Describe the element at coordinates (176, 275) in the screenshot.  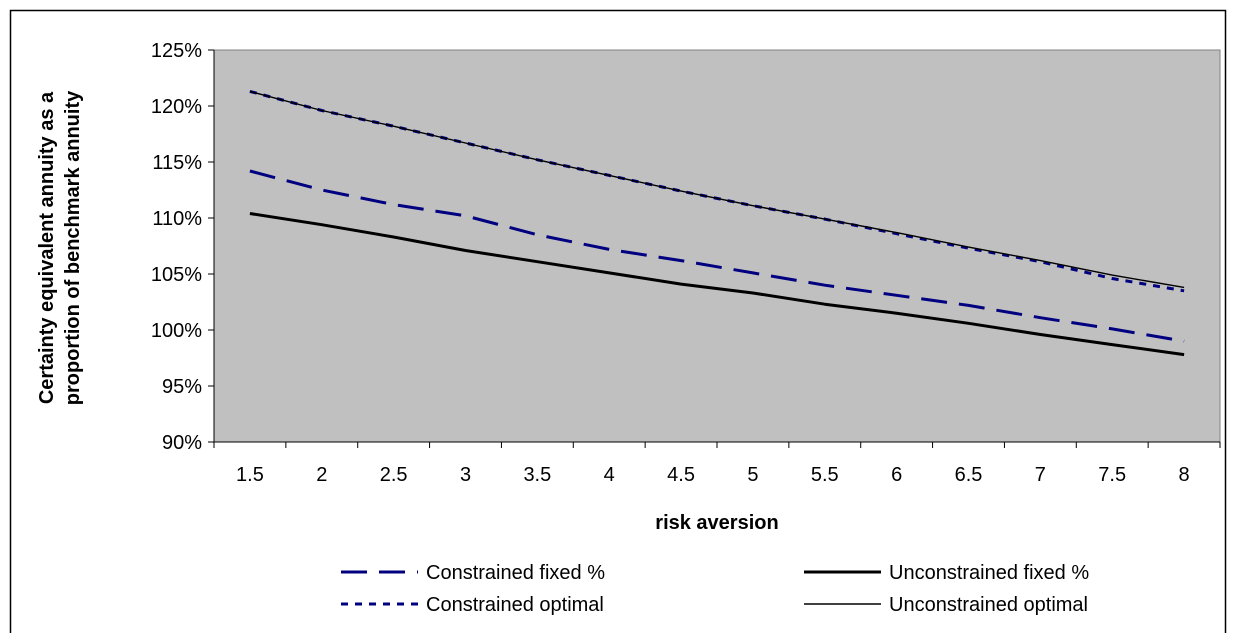
I see `y-tick-label: 105%` at that location.